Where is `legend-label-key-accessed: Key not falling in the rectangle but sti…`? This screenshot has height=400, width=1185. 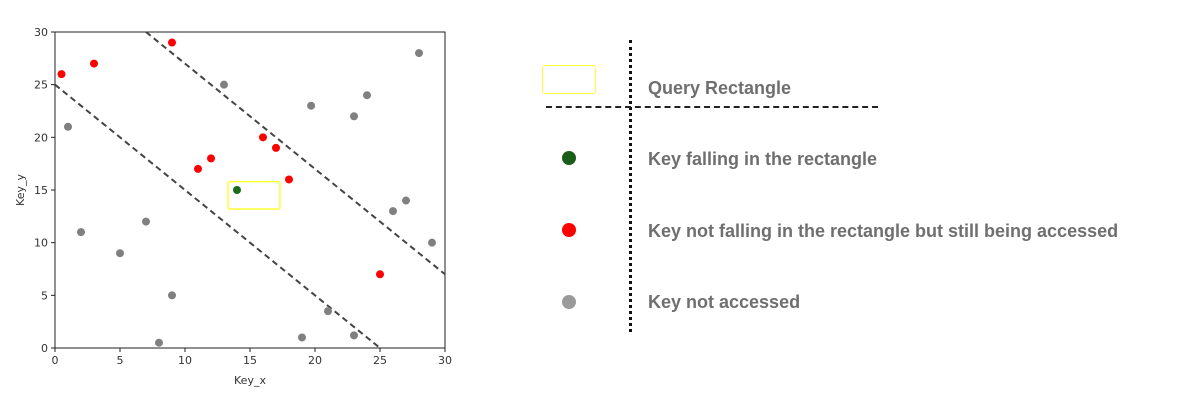
legend-label-key-accessed: Key not falling in the rectangle but sti… is located at coordinates (883, 231).